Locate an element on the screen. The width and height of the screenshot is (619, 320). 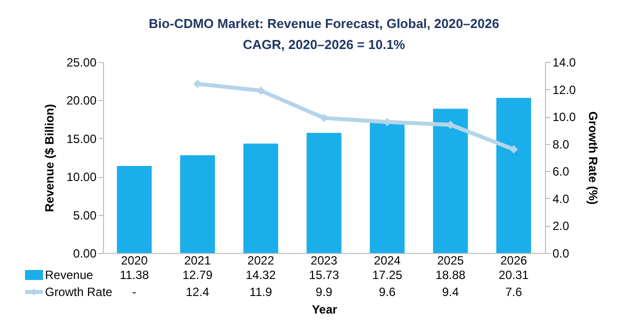
x-tick-label: 2020 is located at coordinates (134, 261).